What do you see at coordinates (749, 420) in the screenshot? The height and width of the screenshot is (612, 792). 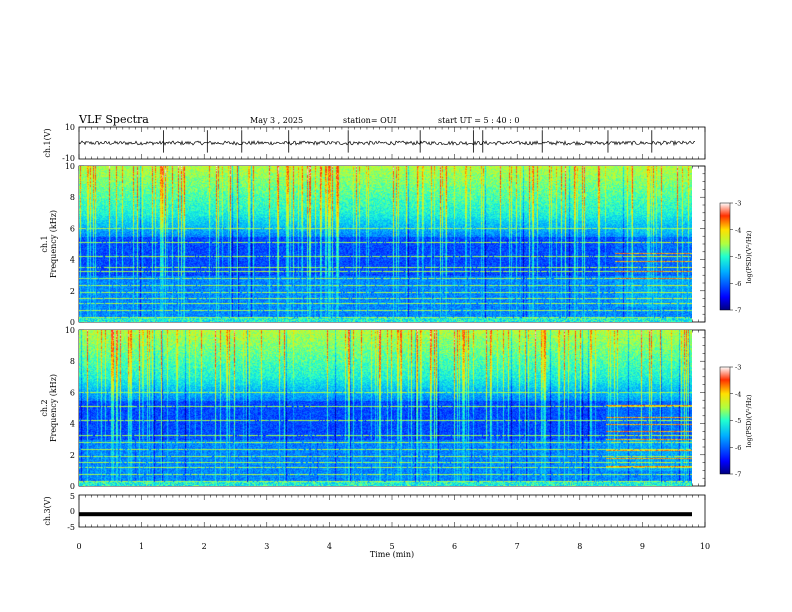 I see `ch2-colorbar-label: log(PSD)(V²/Hz)` at bounding box center [749, 420].